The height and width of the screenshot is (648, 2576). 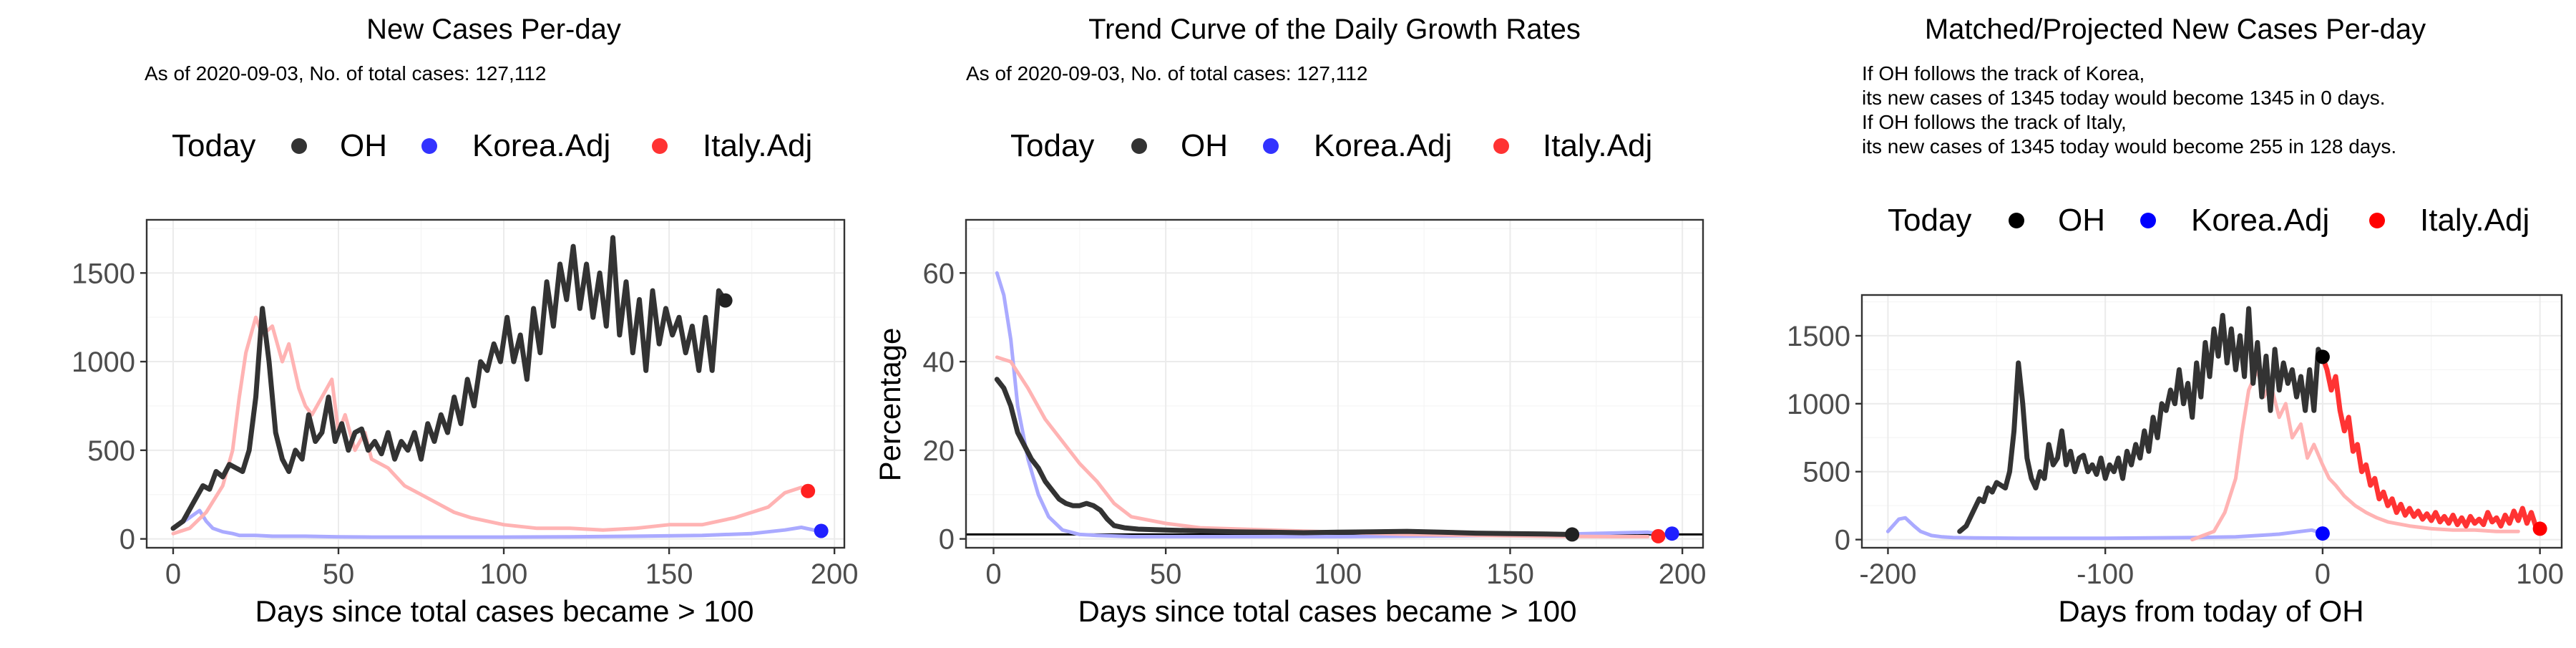 I want to click on y-tick-label: 60, so click(x=939, y=273).